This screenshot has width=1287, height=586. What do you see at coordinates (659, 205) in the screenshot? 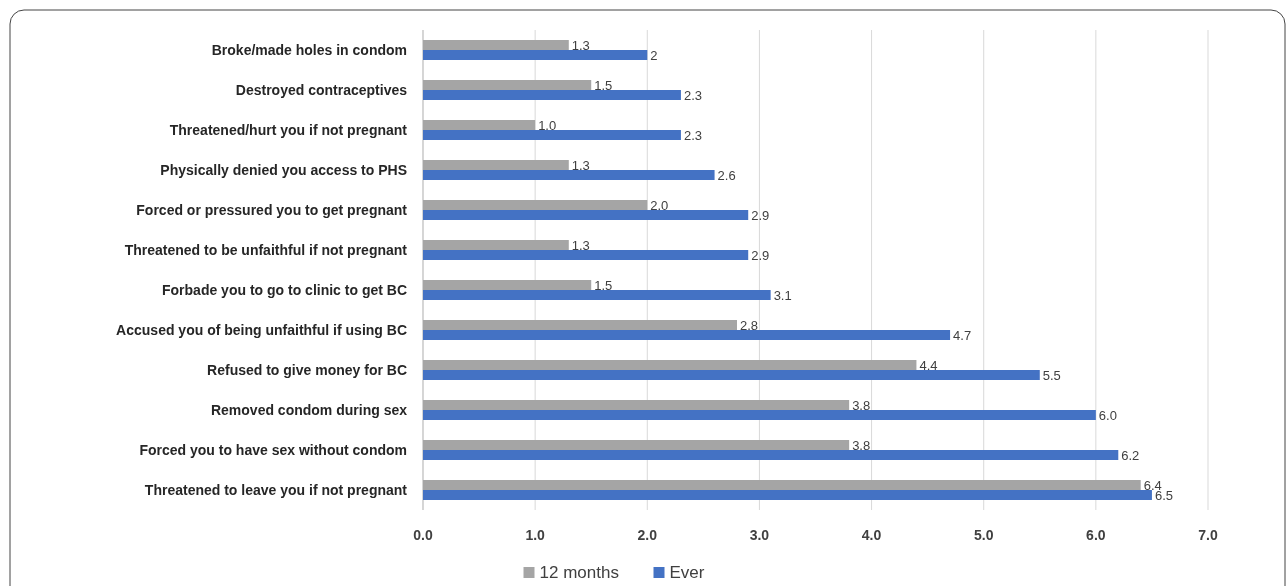
I see `data-label: 2.0` at bounding box center [659, 205].